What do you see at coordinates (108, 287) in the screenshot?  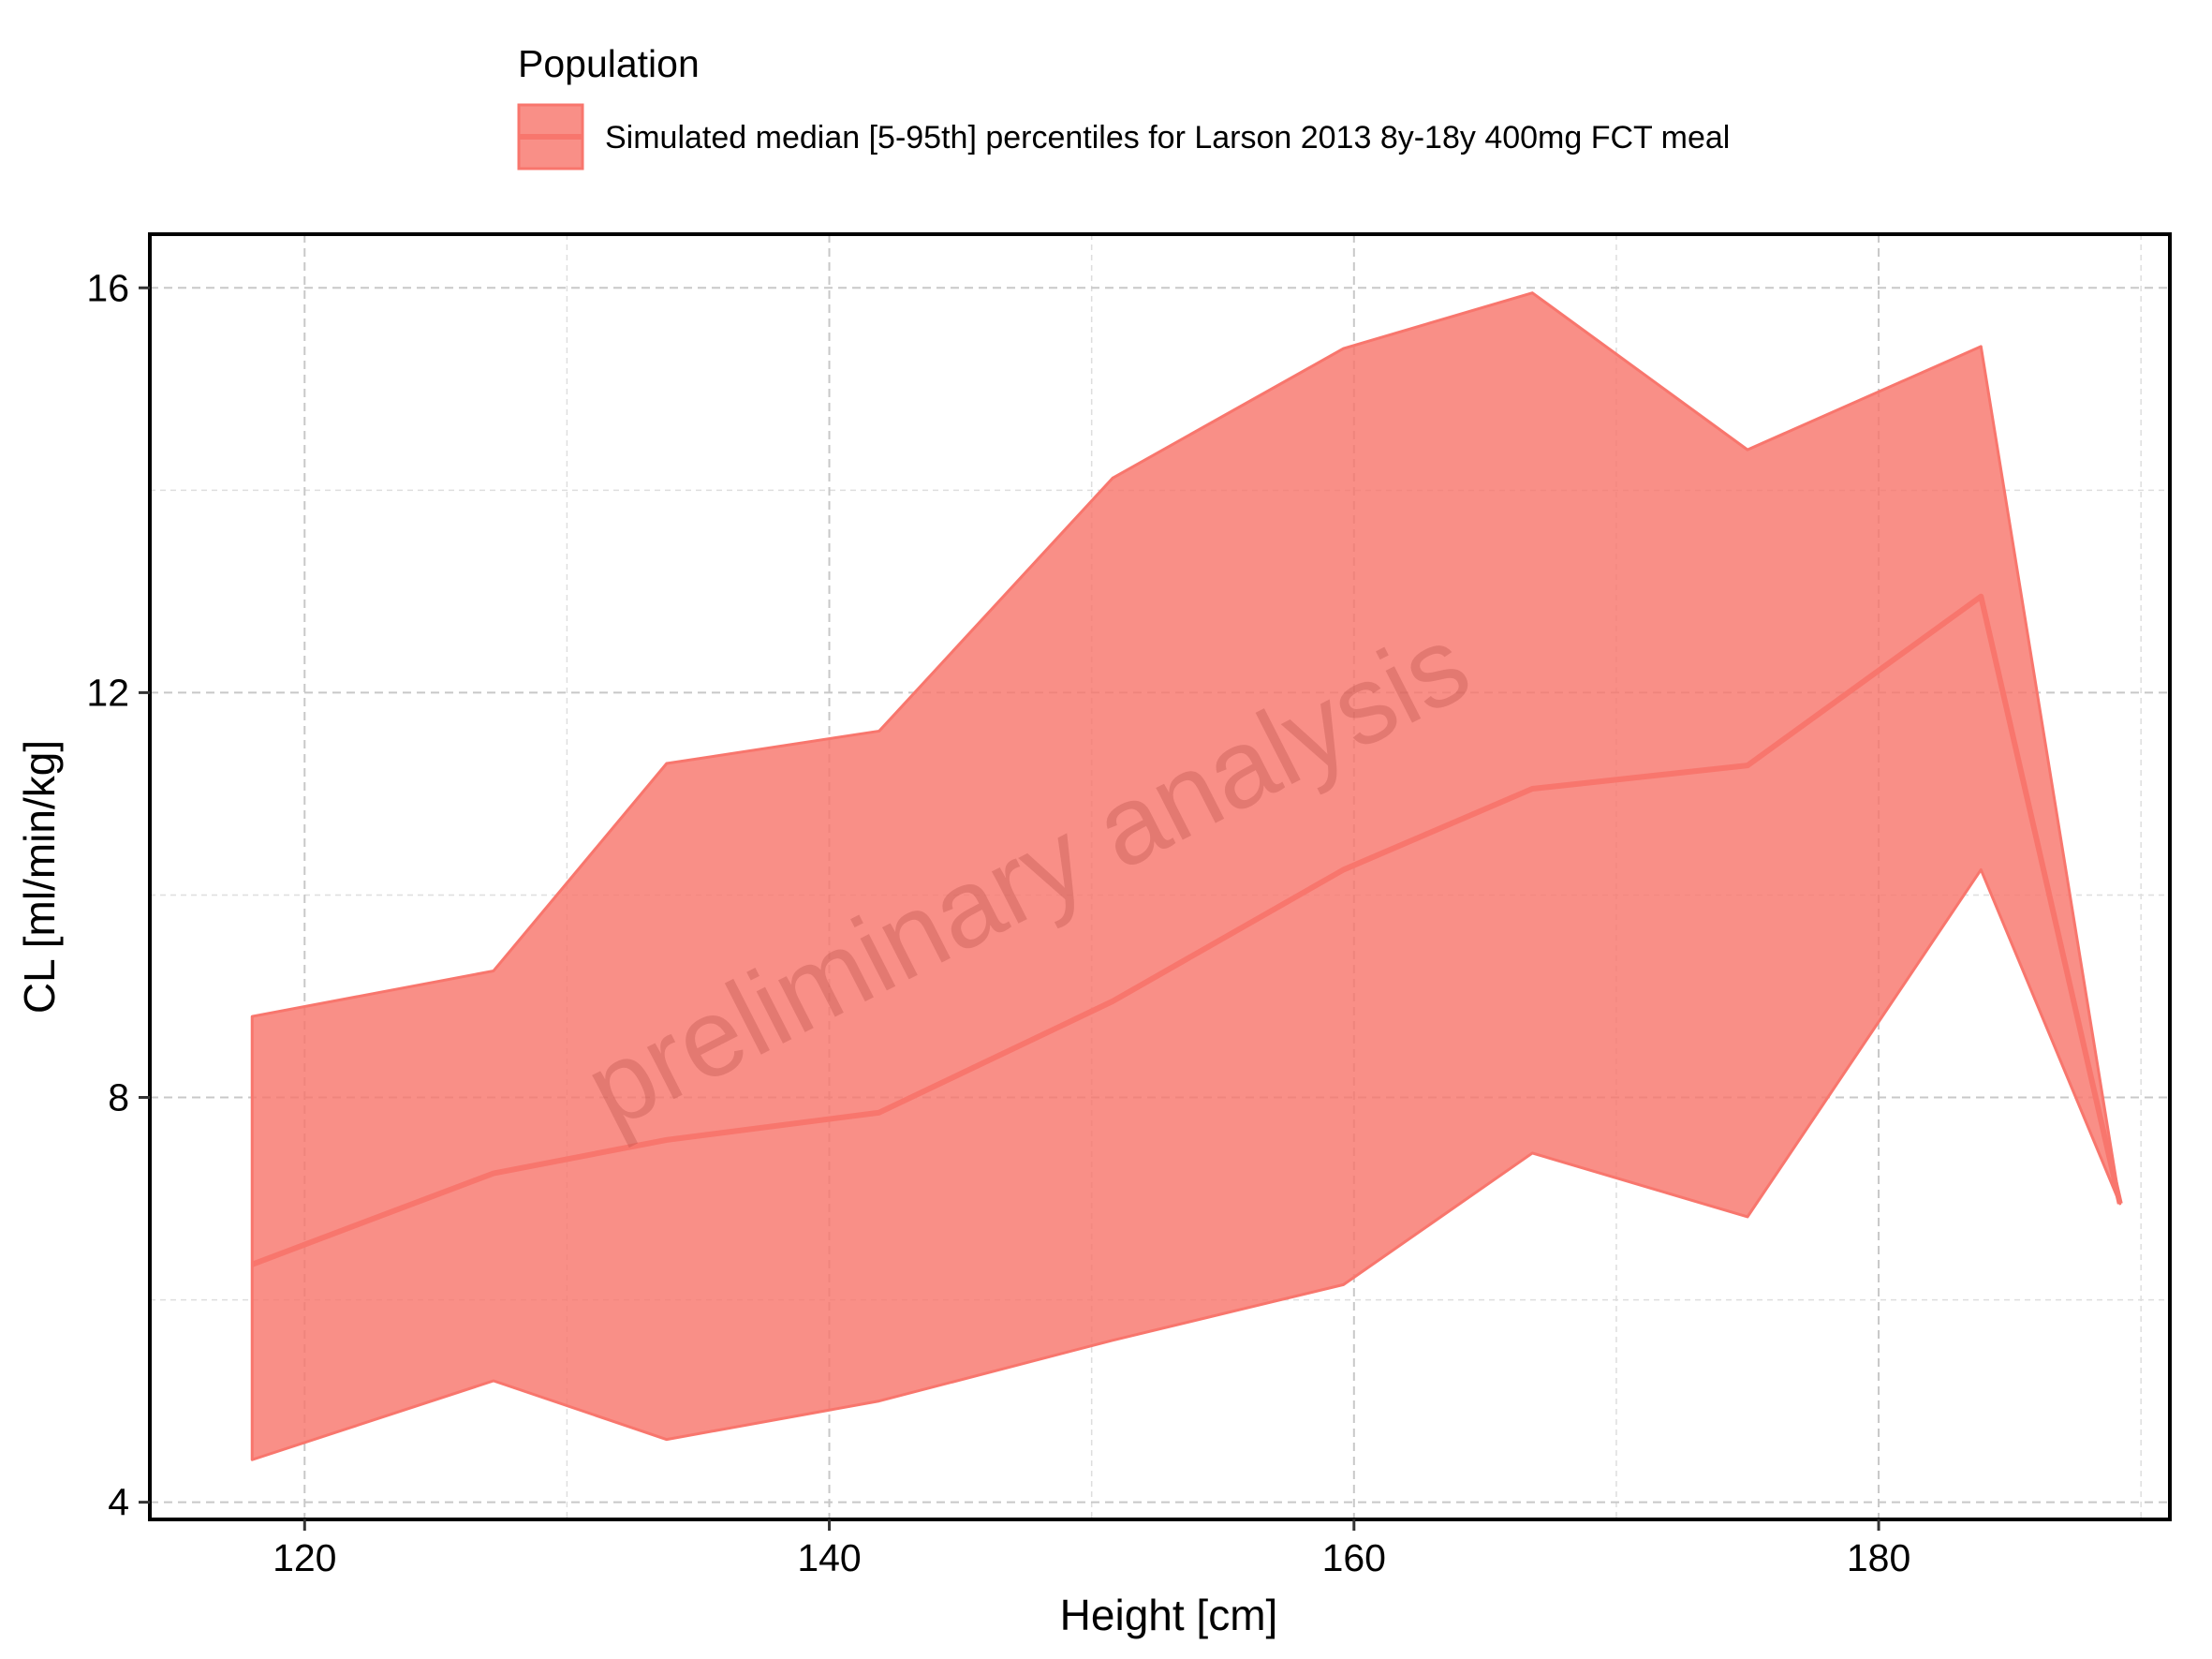 I see `y-tick-label: 16` at bounding box center [108, 287].